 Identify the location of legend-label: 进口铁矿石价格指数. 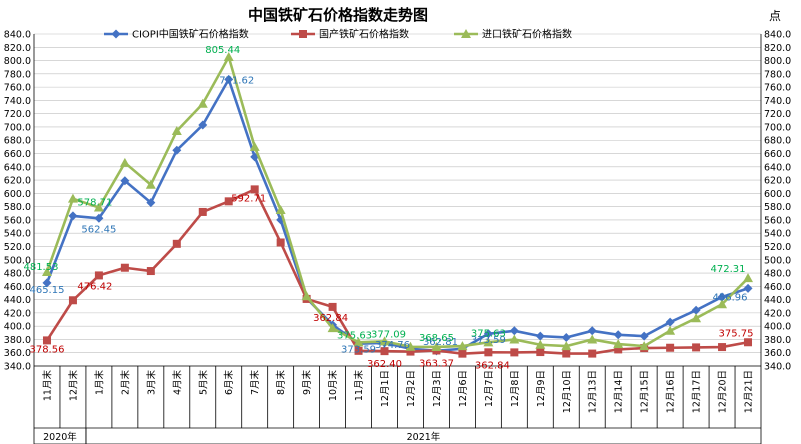
(527, 34).